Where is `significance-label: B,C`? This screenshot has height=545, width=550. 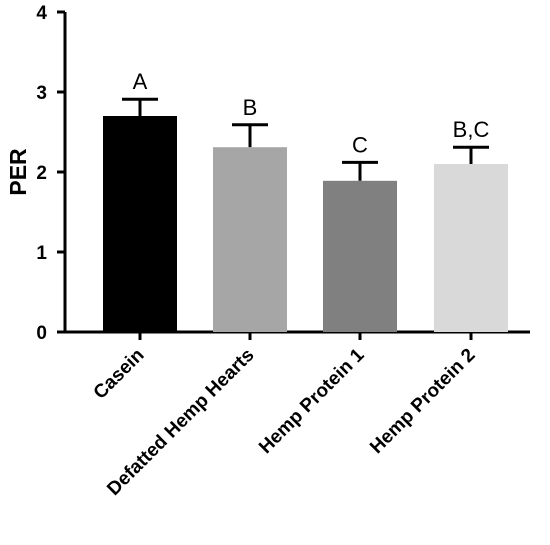
significance-label: B,C is located at coordinates (471, 129).